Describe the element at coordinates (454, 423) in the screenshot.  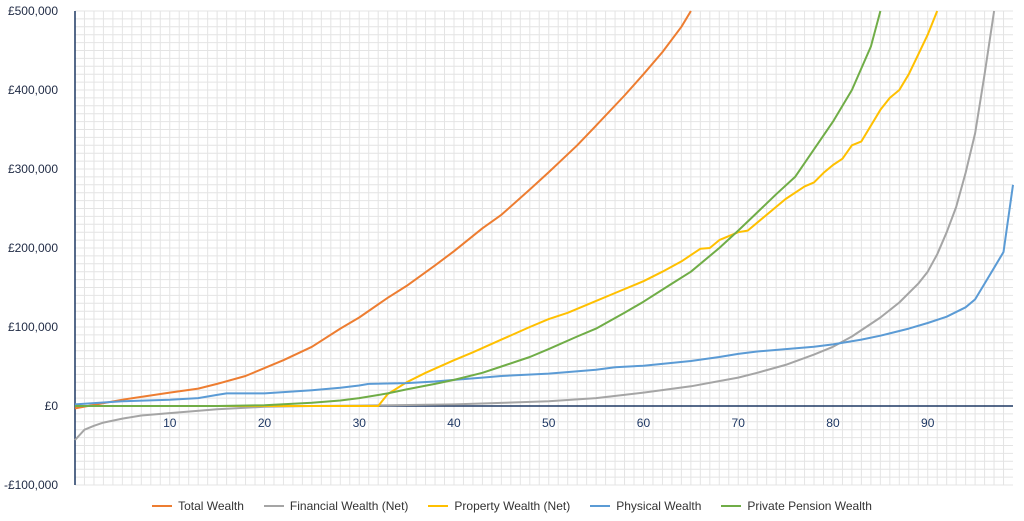
I see `x-tick-label: 40` at that location.